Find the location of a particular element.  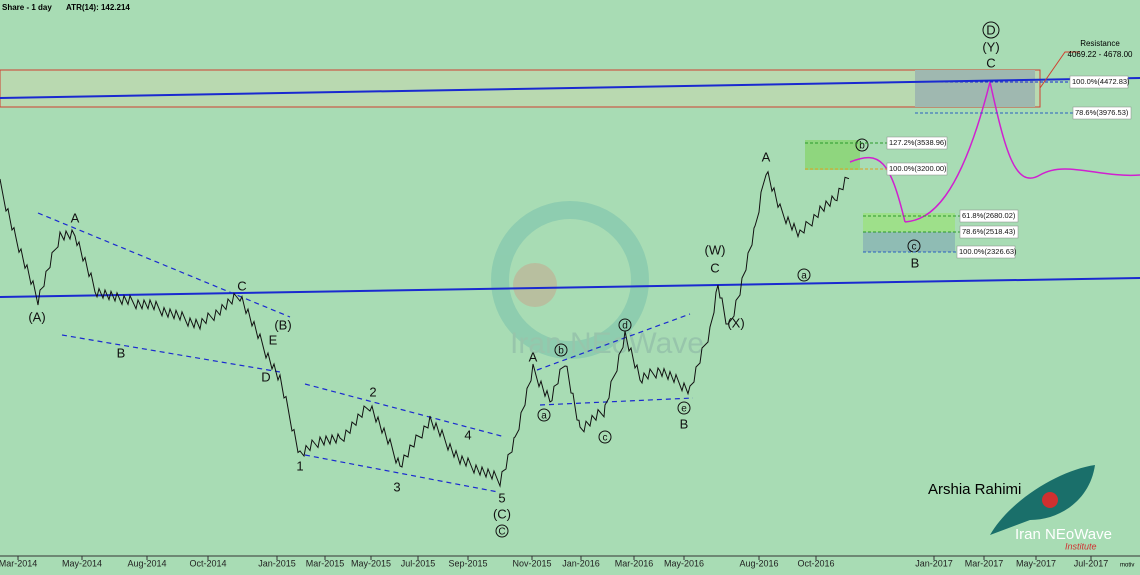

wave-label: (W) is located at coordinates (715, 249).